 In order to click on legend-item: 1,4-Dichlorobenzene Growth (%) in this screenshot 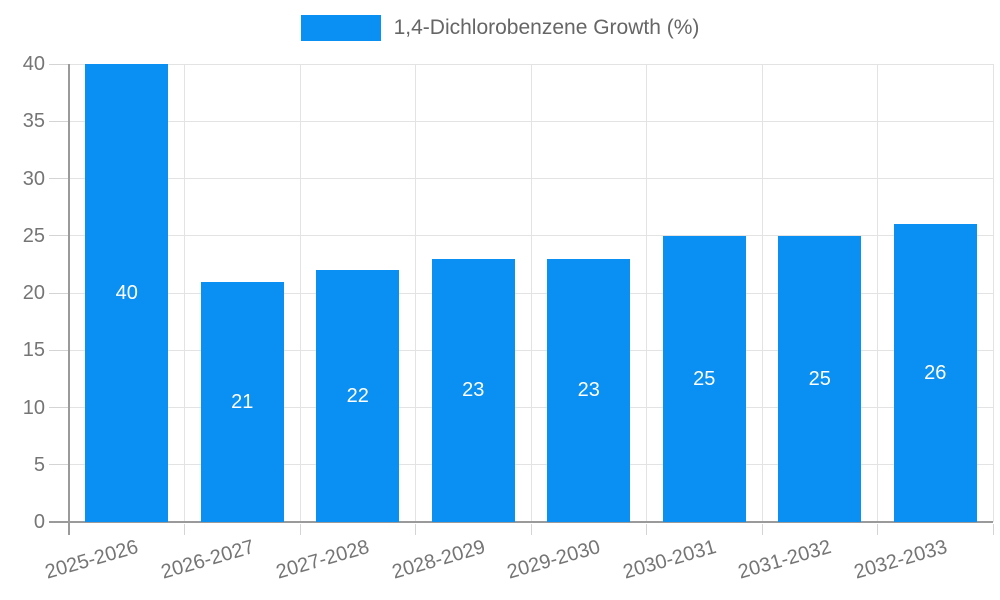, I will do `click(500, 28)`.